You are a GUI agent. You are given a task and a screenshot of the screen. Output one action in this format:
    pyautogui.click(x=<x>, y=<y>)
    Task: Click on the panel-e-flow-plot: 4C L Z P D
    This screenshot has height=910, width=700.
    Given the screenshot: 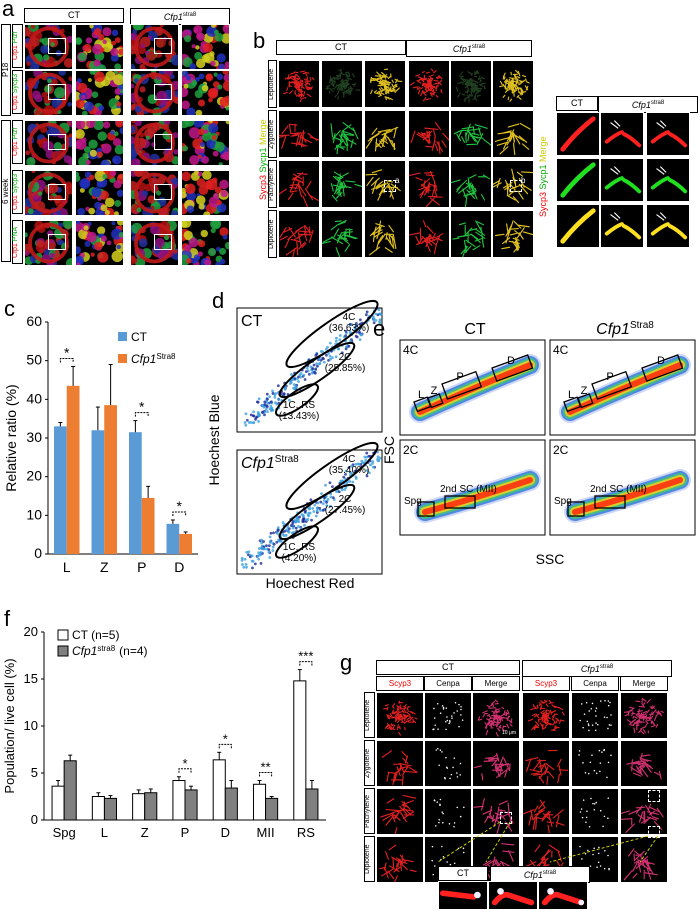 What is the action you would take?
    pyautogui.click(x=472, y=387)
    